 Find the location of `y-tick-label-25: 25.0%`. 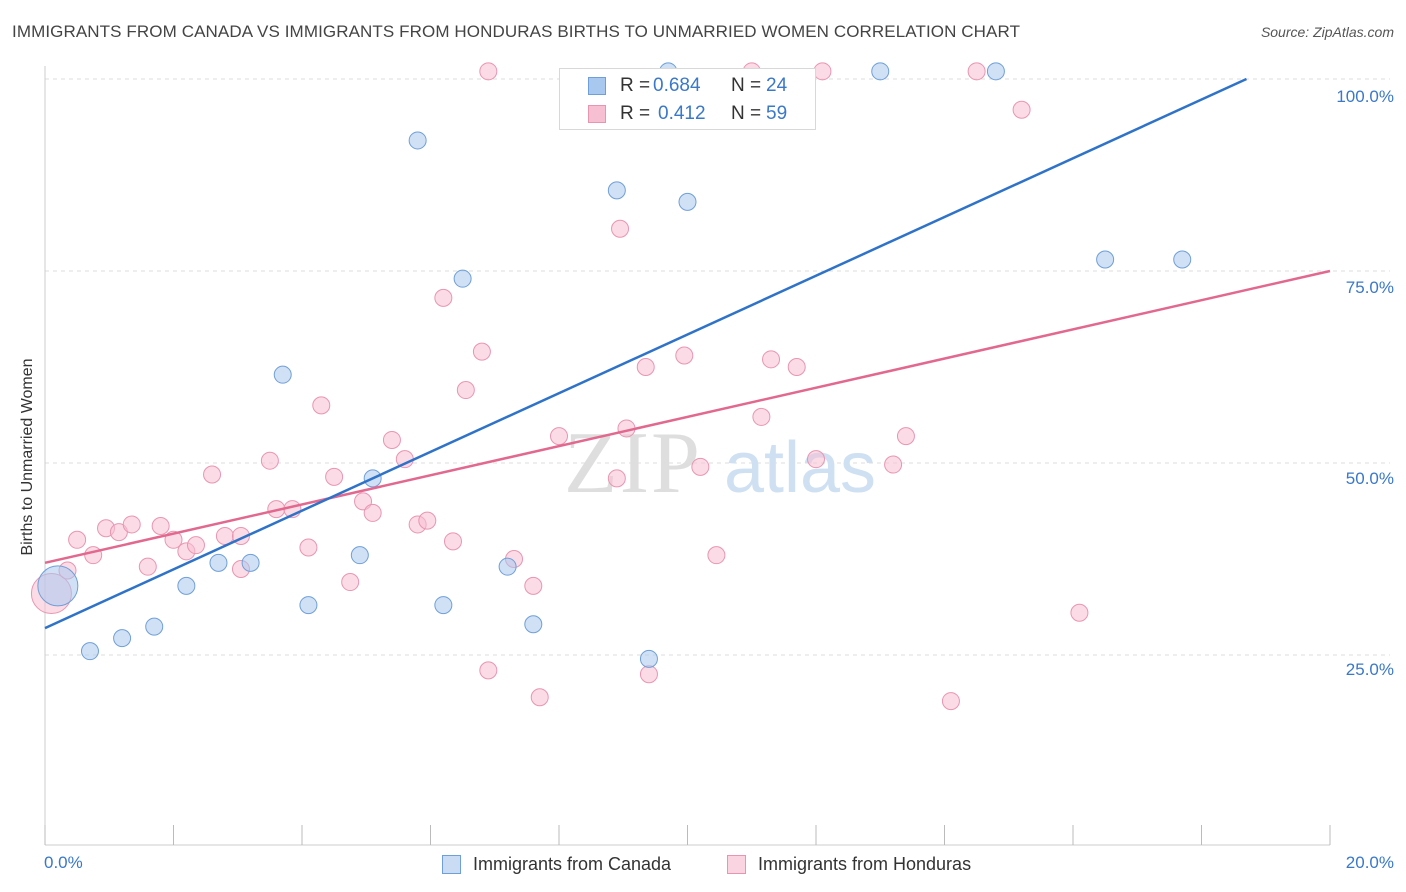

y-tick-label-25: 25.0% is located at coordinates (1369, 669).